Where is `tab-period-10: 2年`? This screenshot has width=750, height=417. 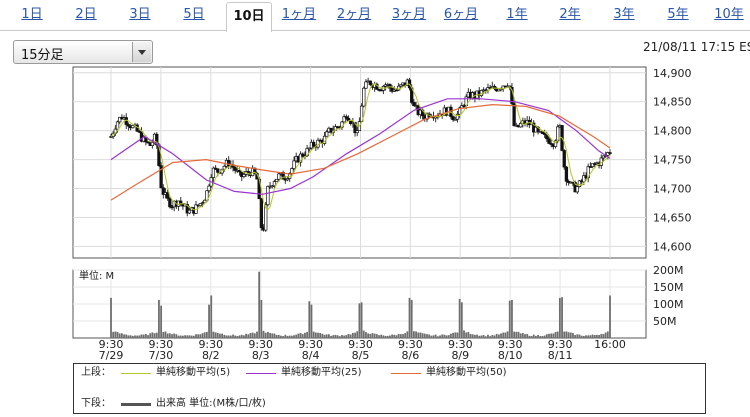 tab-period-10: 2年 is located at coordinates (570, 14).